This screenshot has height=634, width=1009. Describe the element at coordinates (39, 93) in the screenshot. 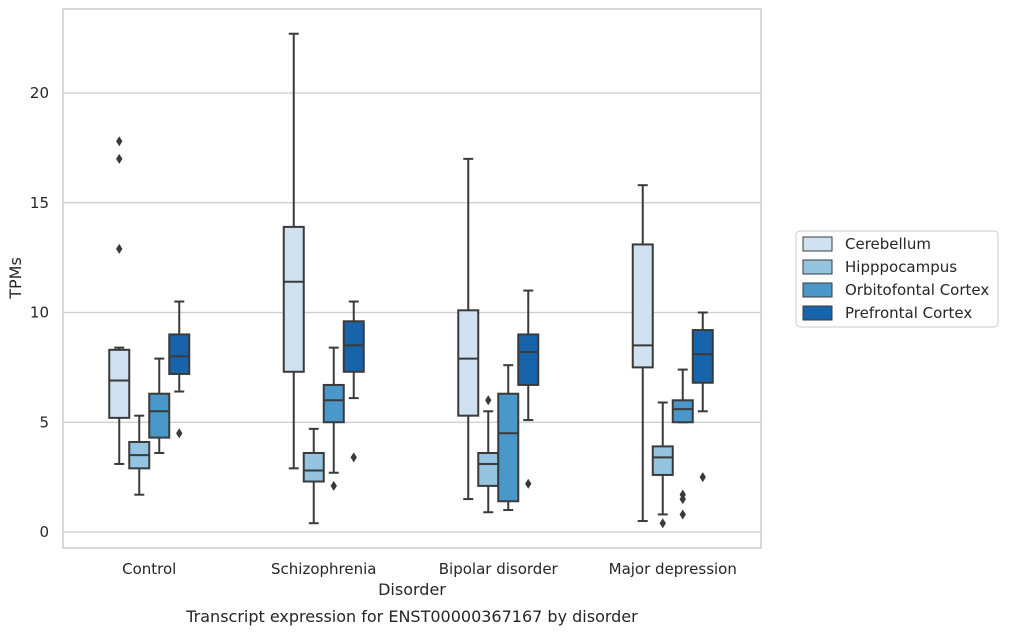

I see `y-tick-label: 20` at that location.